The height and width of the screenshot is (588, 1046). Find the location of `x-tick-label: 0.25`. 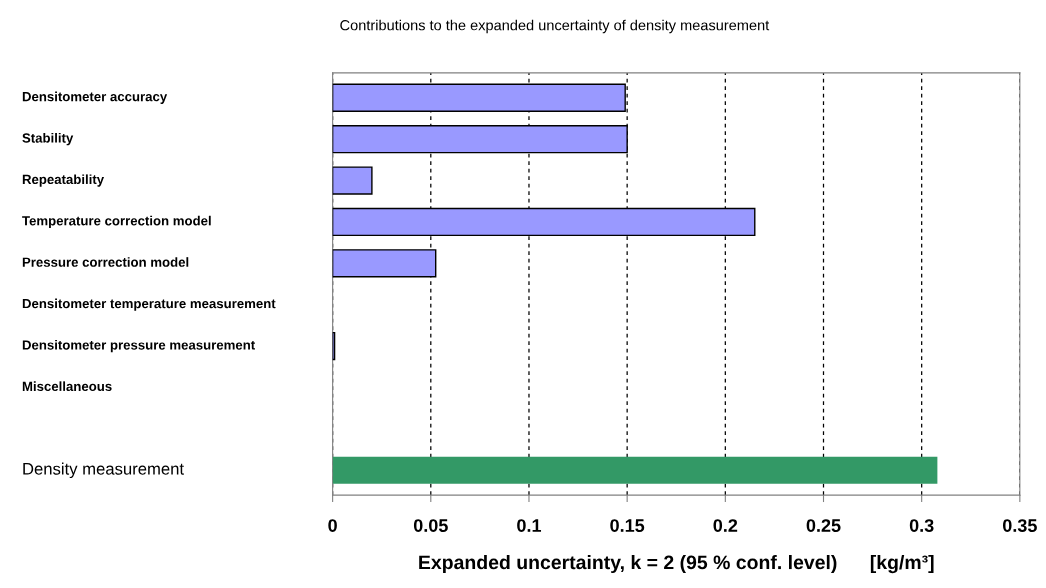

x-tick-label: 0.25 is located at coordinates (823, 525).